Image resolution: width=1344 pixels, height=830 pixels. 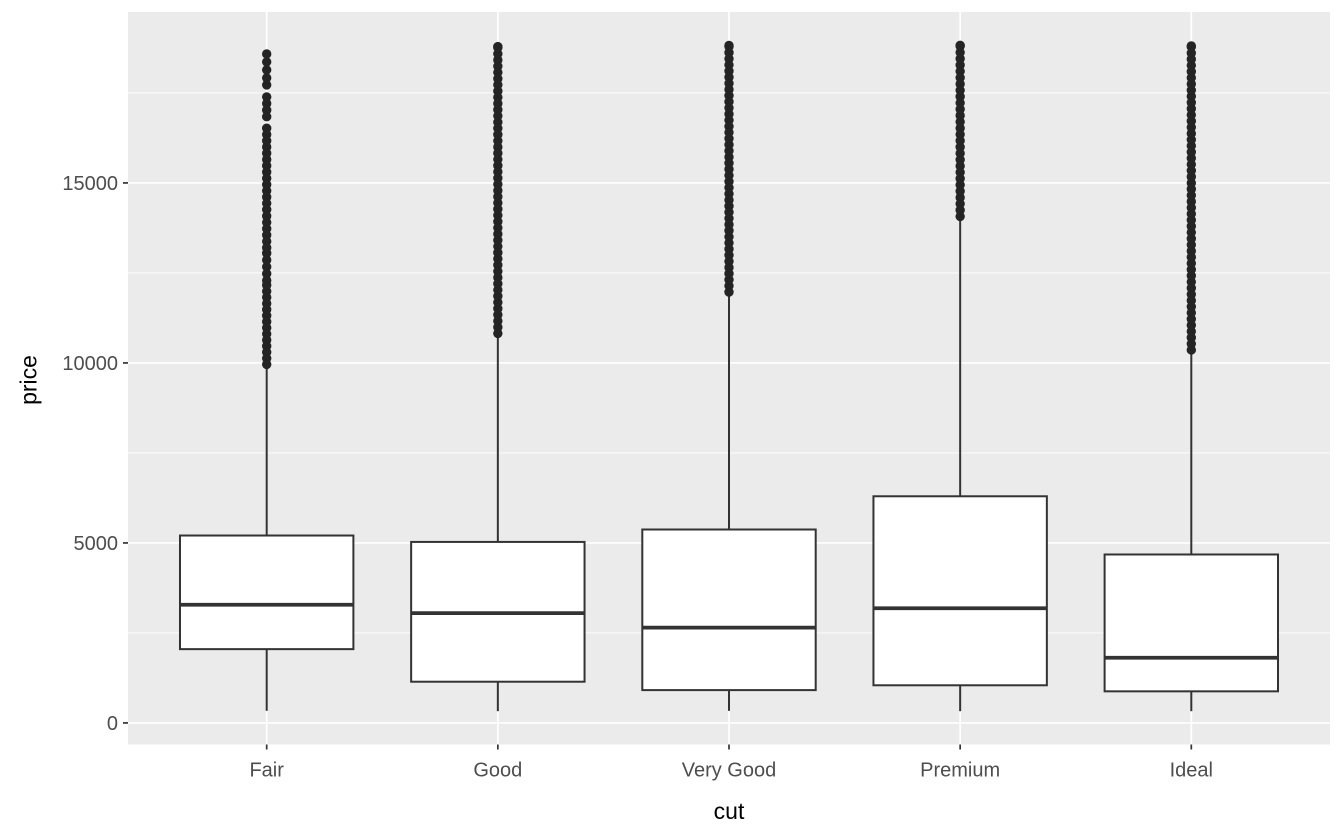 What do you see at coordinates (96, 544) in the screenshot?
I see `y-tick-label: 5000` at bounding box center [96, 544].